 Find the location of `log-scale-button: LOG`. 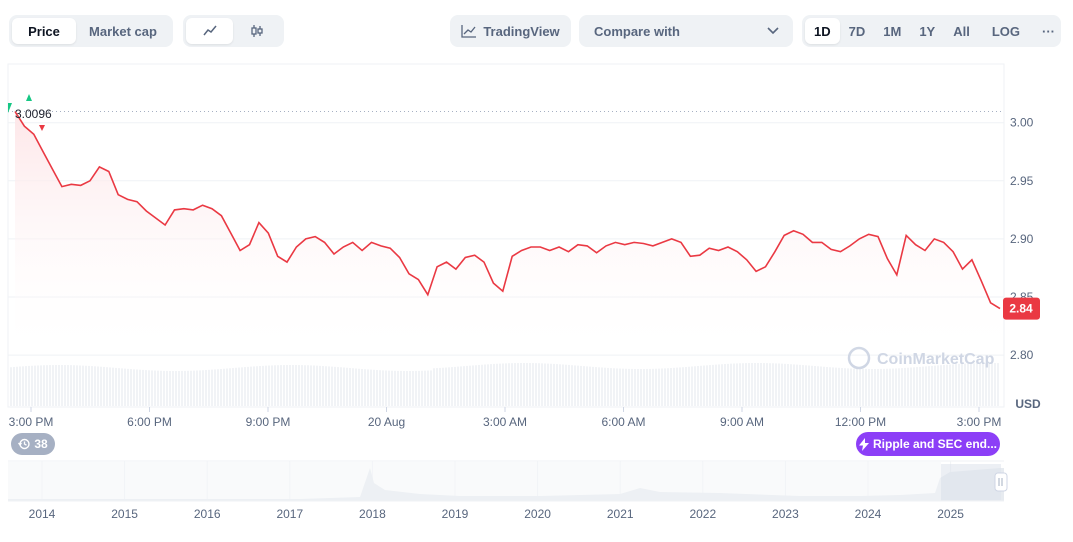

log-scale-button: LOG is located at coordinates (1006, 31).